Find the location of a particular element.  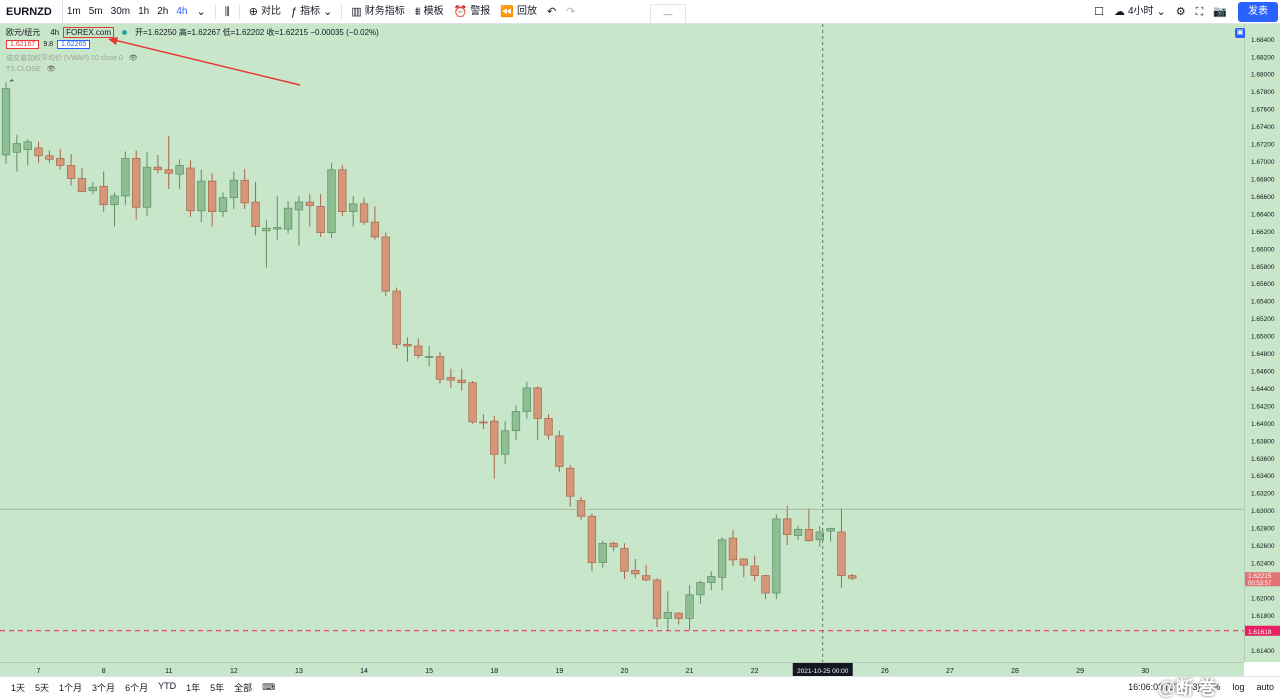

range-button: 6个月 is located at coordinates (137, 687).